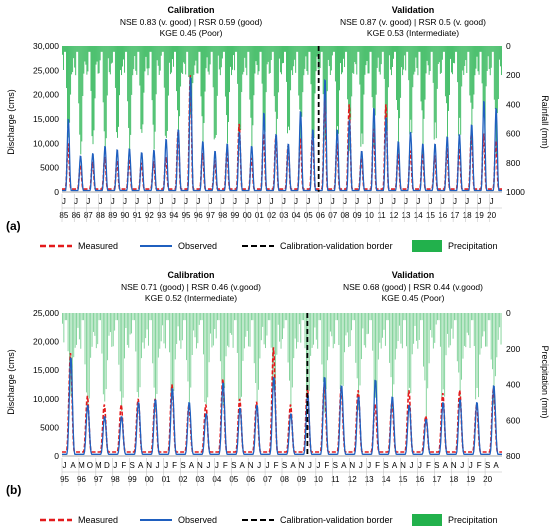 The image size is (550, 531). What do you see at coordinates (436, 465) in the screenshot?
I see `x-month-tick-label: S` at bounding box center [436, 465].